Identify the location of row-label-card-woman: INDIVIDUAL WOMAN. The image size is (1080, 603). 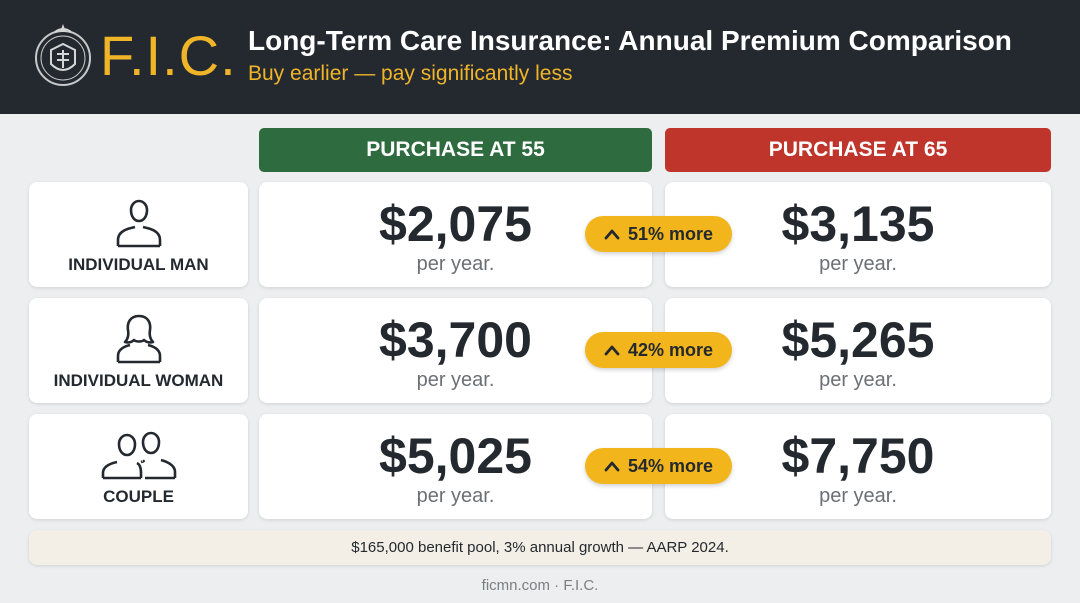
(138, 350).